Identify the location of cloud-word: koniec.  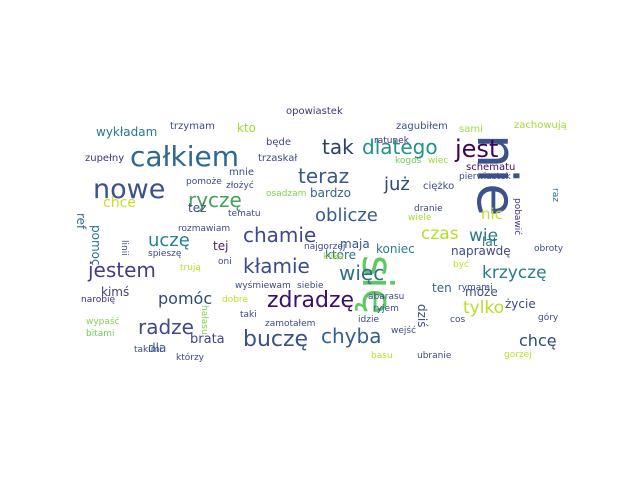
(395, 249).